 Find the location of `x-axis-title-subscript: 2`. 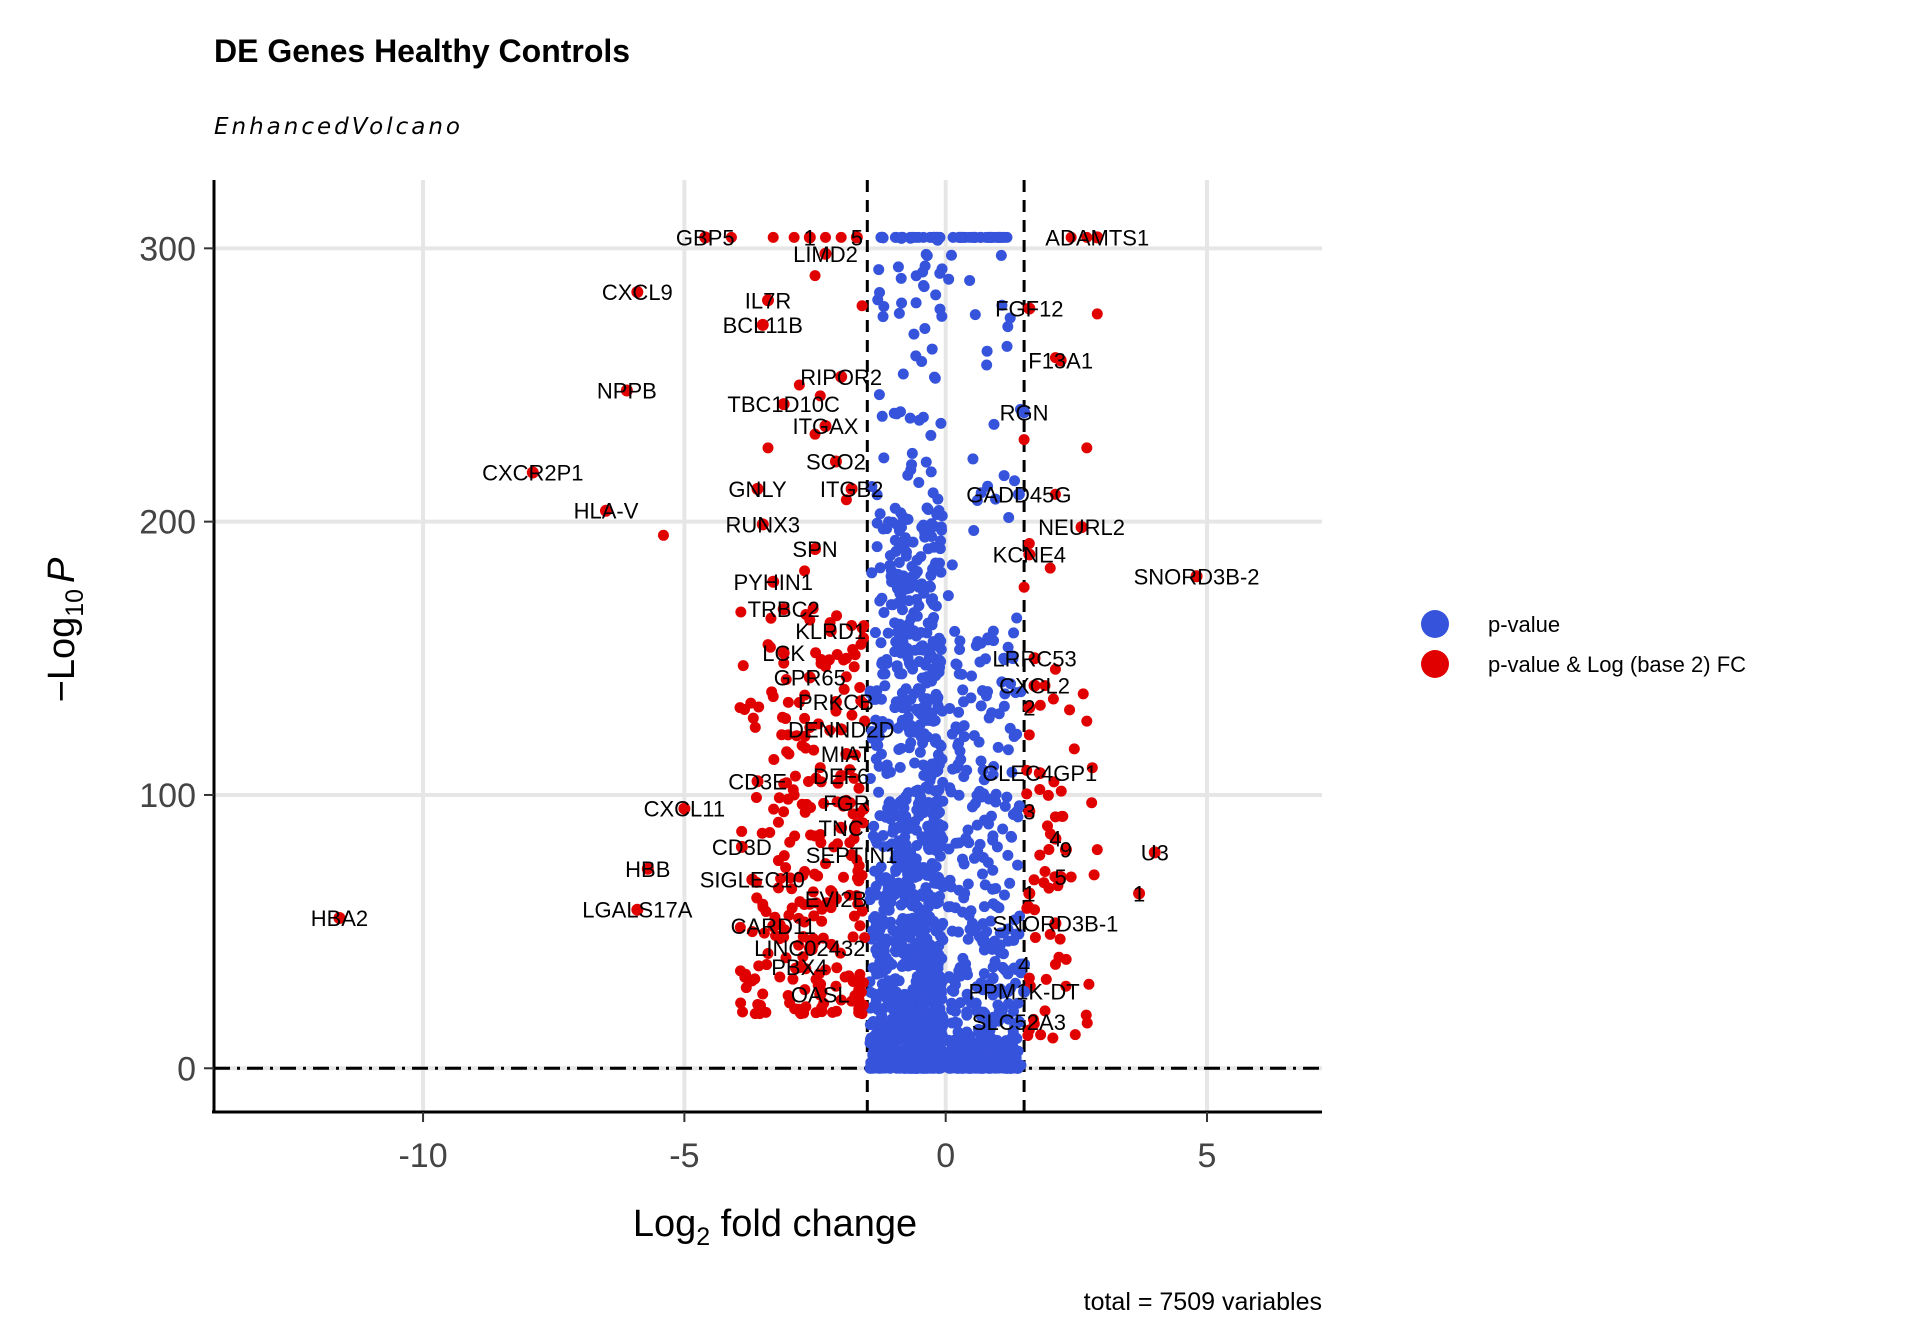

x-axis-title-subscript: 2 is located at coordinates (703, 1237).